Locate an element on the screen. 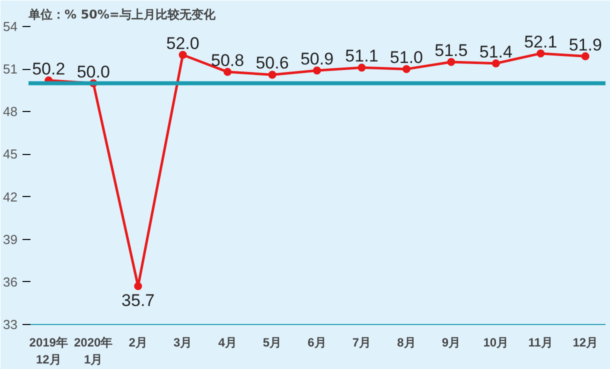 The height and width of the screenshot is (369, 610). y-tick-label: 39 is located at coordinates (10, 239).